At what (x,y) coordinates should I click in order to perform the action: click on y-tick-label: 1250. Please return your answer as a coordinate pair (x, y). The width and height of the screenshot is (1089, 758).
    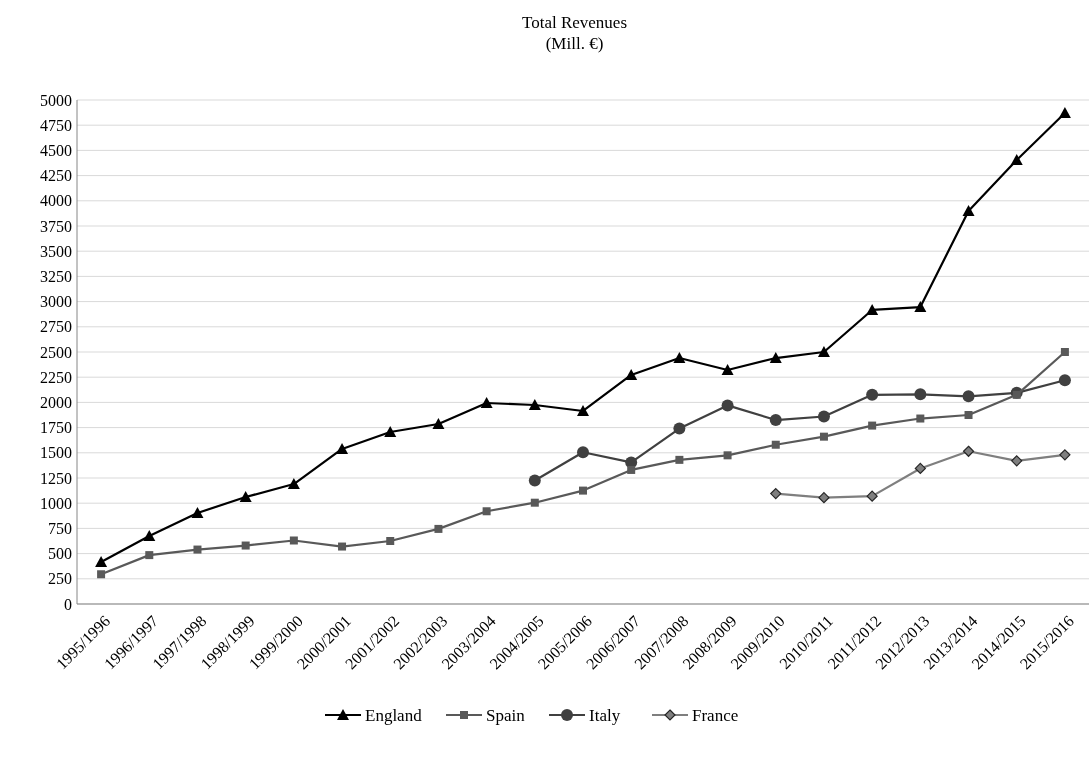
    Looking at the image, I should click on (56, 478).